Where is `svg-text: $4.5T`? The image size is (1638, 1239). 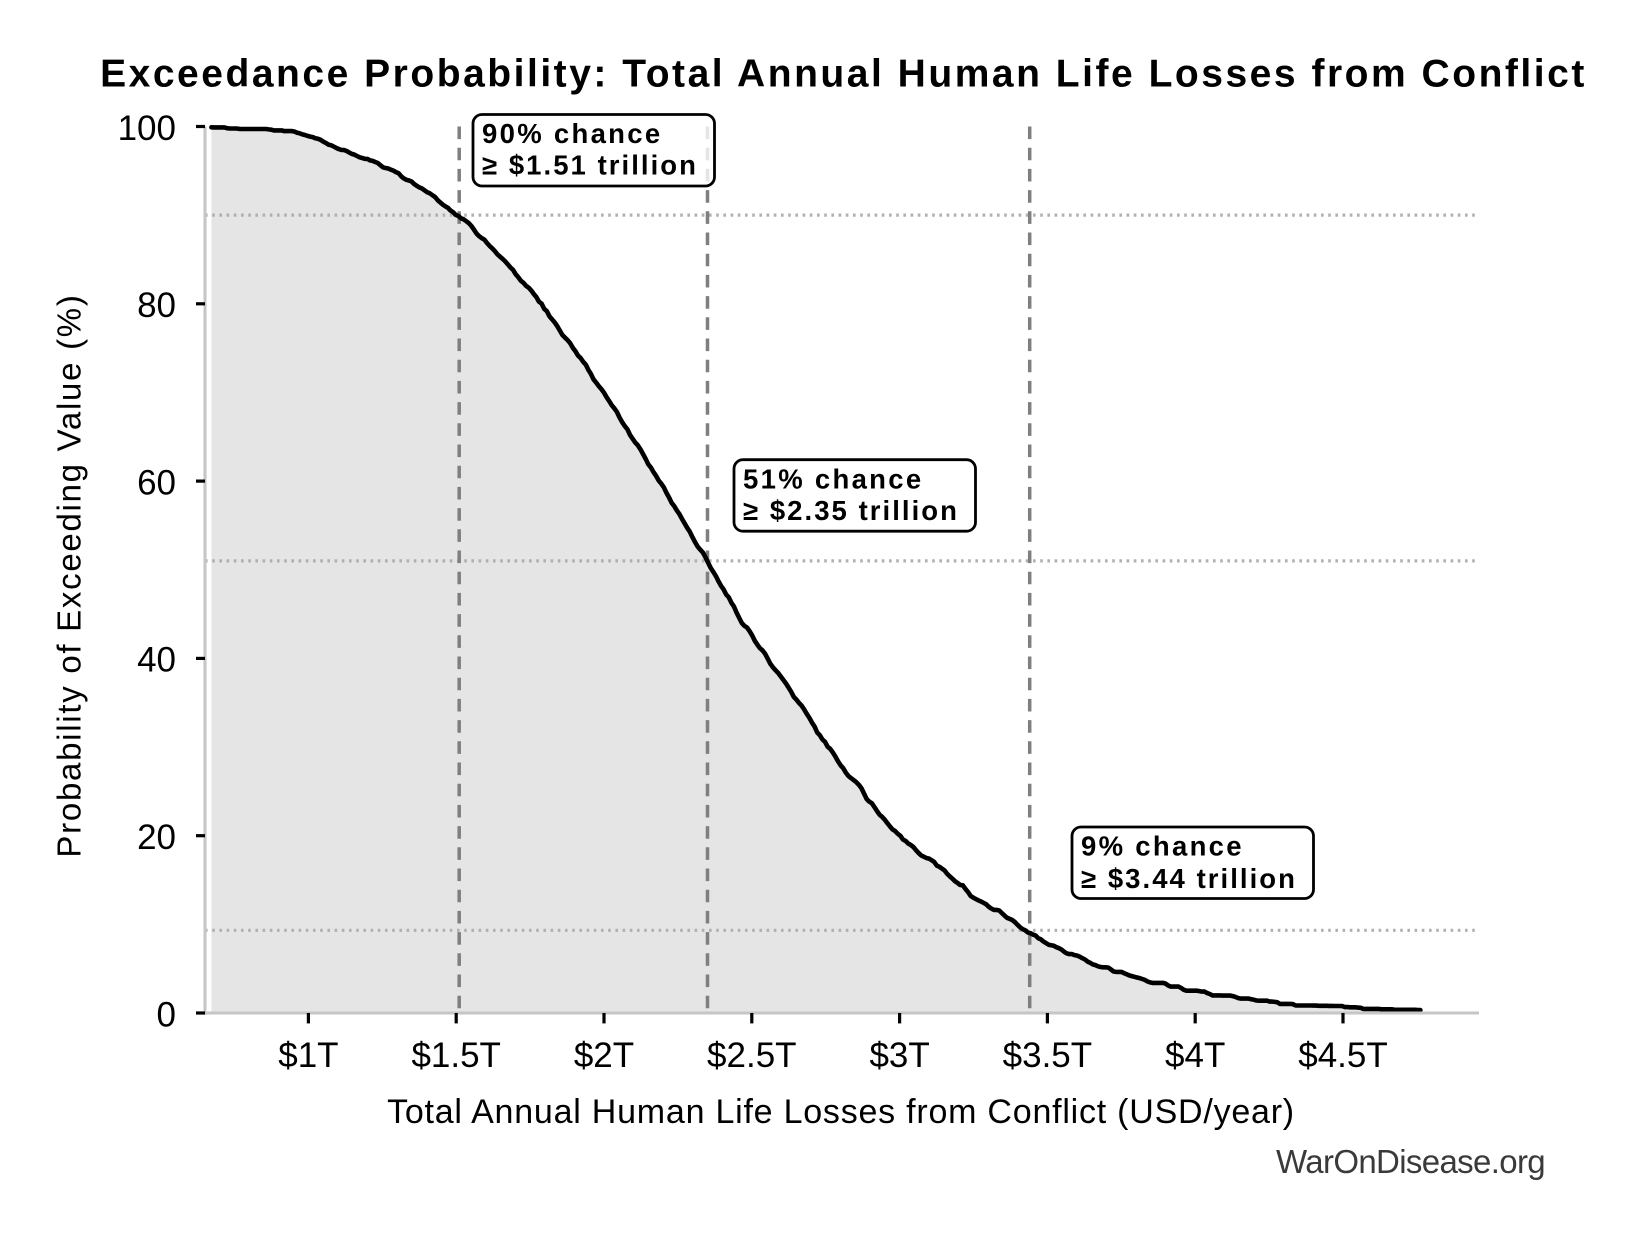
svg-text: $4.5T is located at coordinates (1343, 1055).